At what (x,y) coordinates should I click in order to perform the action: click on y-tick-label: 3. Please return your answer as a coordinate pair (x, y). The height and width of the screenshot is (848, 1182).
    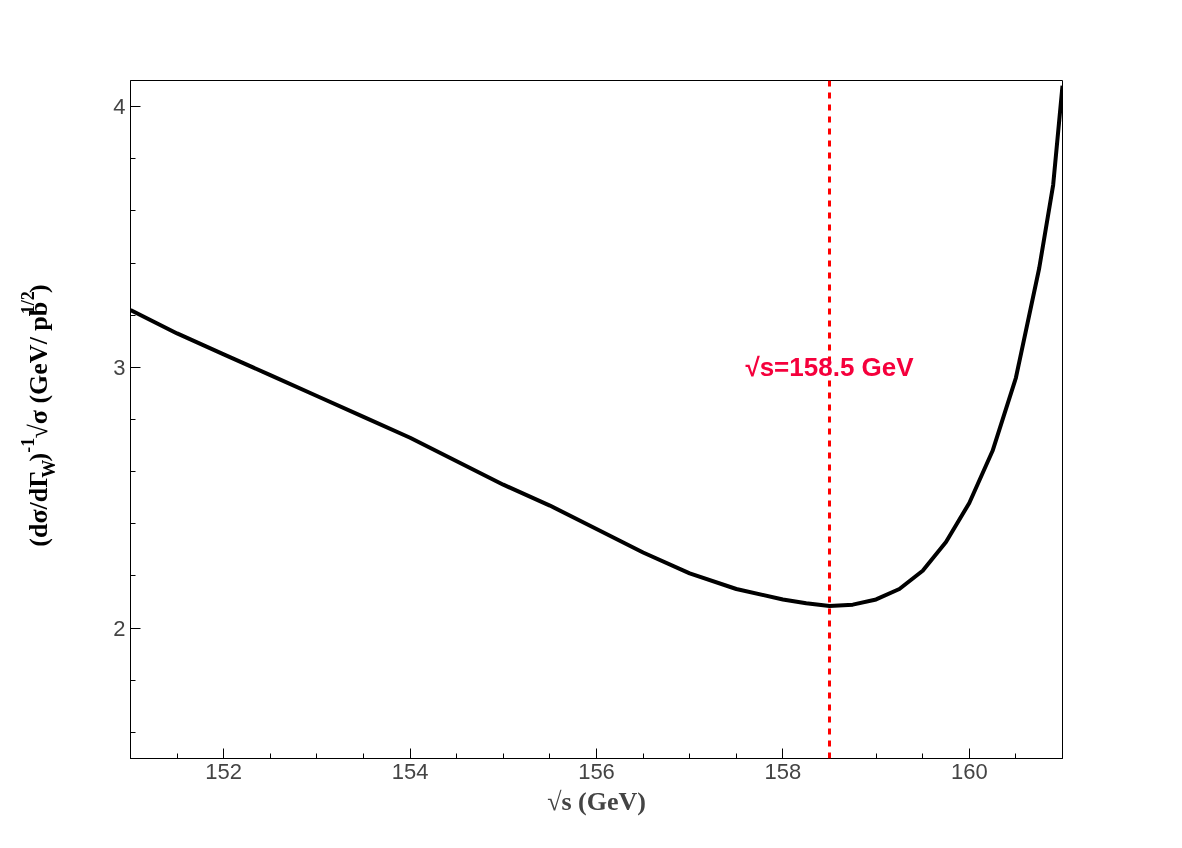
    Looking at the image, I should click on (119, 367).